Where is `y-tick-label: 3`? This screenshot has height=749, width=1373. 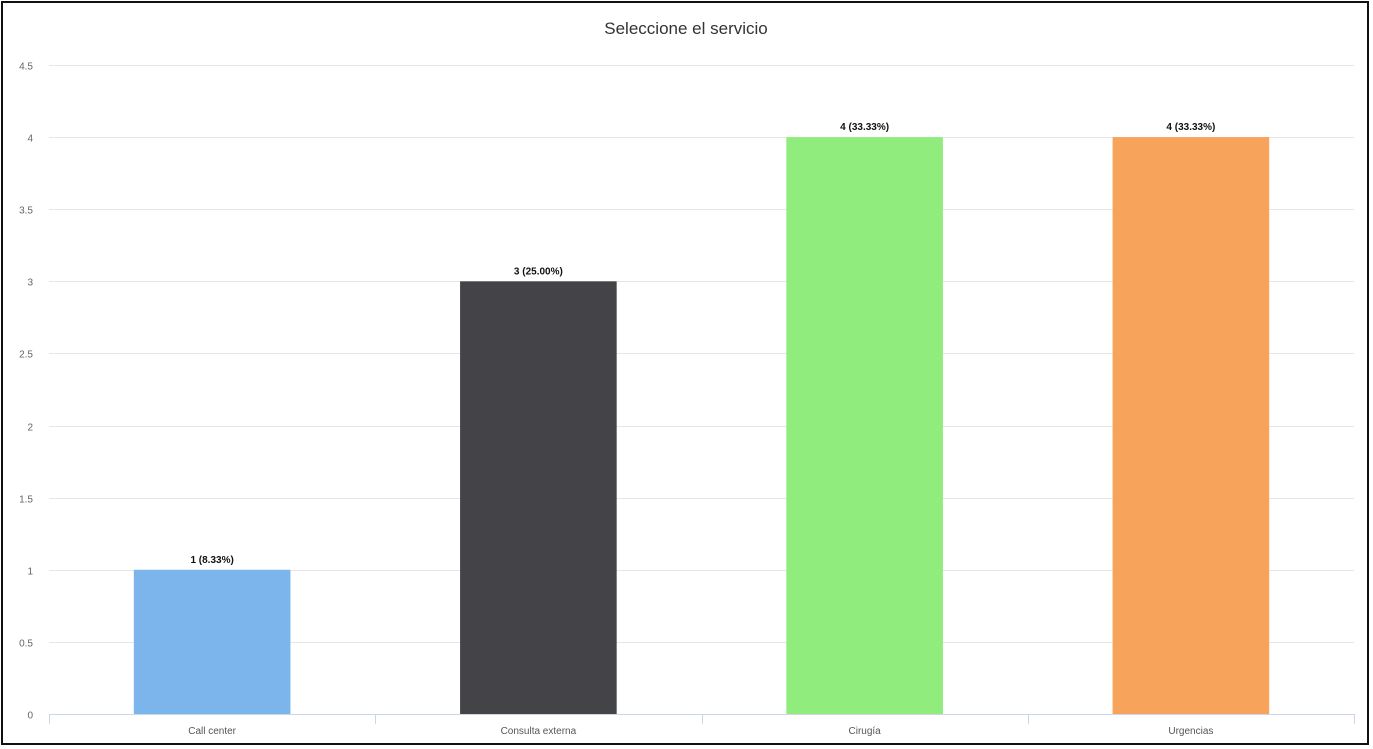
y-tick-label: 3 is located at coordinates (30, 283).